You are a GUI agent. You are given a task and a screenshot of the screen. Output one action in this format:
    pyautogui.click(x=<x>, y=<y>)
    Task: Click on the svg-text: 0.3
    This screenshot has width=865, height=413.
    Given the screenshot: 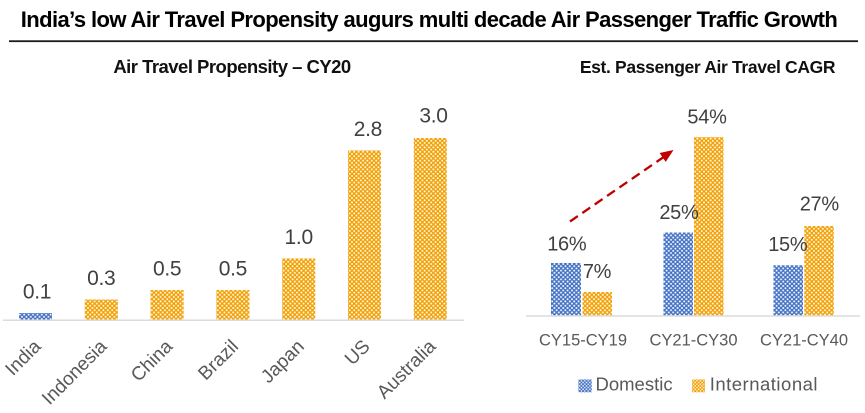 What is the action you would take?
    pyautogui.click(x=101, y=278)
    